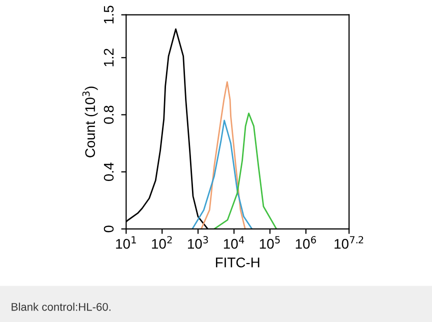  What do you see at coordinates (162, 242) in the screenshot?
I see `x-tick-label: 10$^{2}$` at bounding box center [162, 242].